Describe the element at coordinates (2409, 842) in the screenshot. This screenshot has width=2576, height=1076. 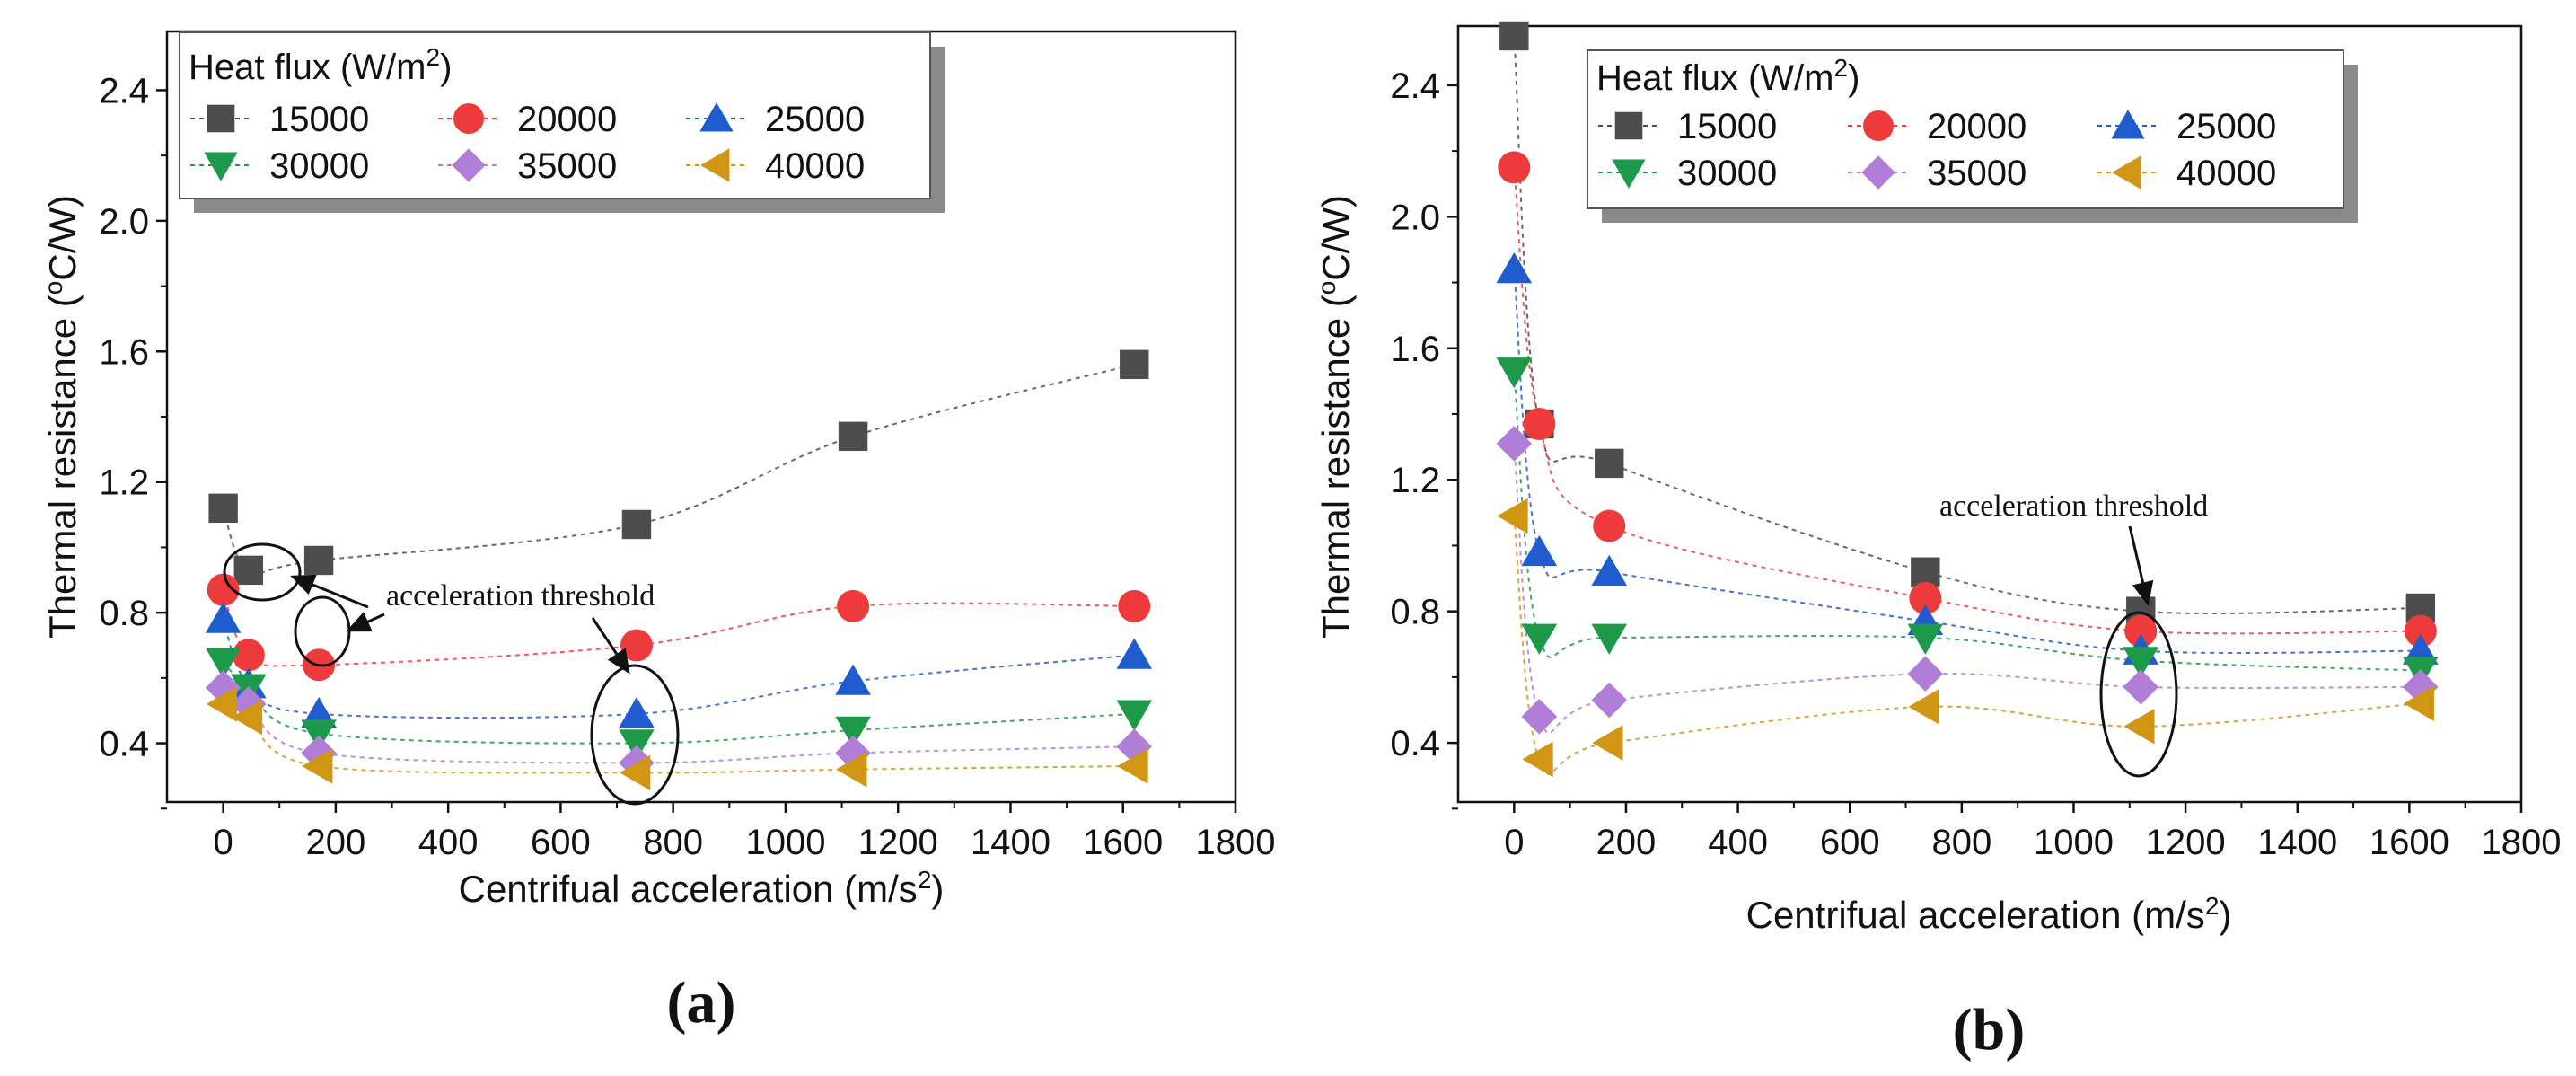
I see `chart-b-xtick-label: 1600` at that location.